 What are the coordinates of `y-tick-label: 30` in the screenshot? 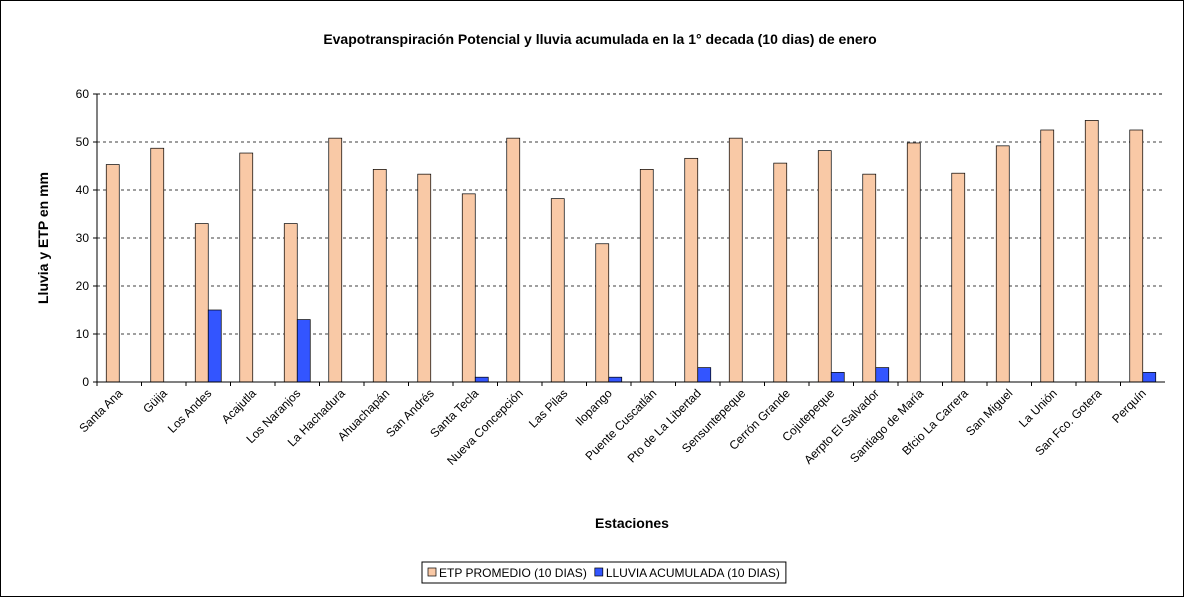 It's located at (83, 238).